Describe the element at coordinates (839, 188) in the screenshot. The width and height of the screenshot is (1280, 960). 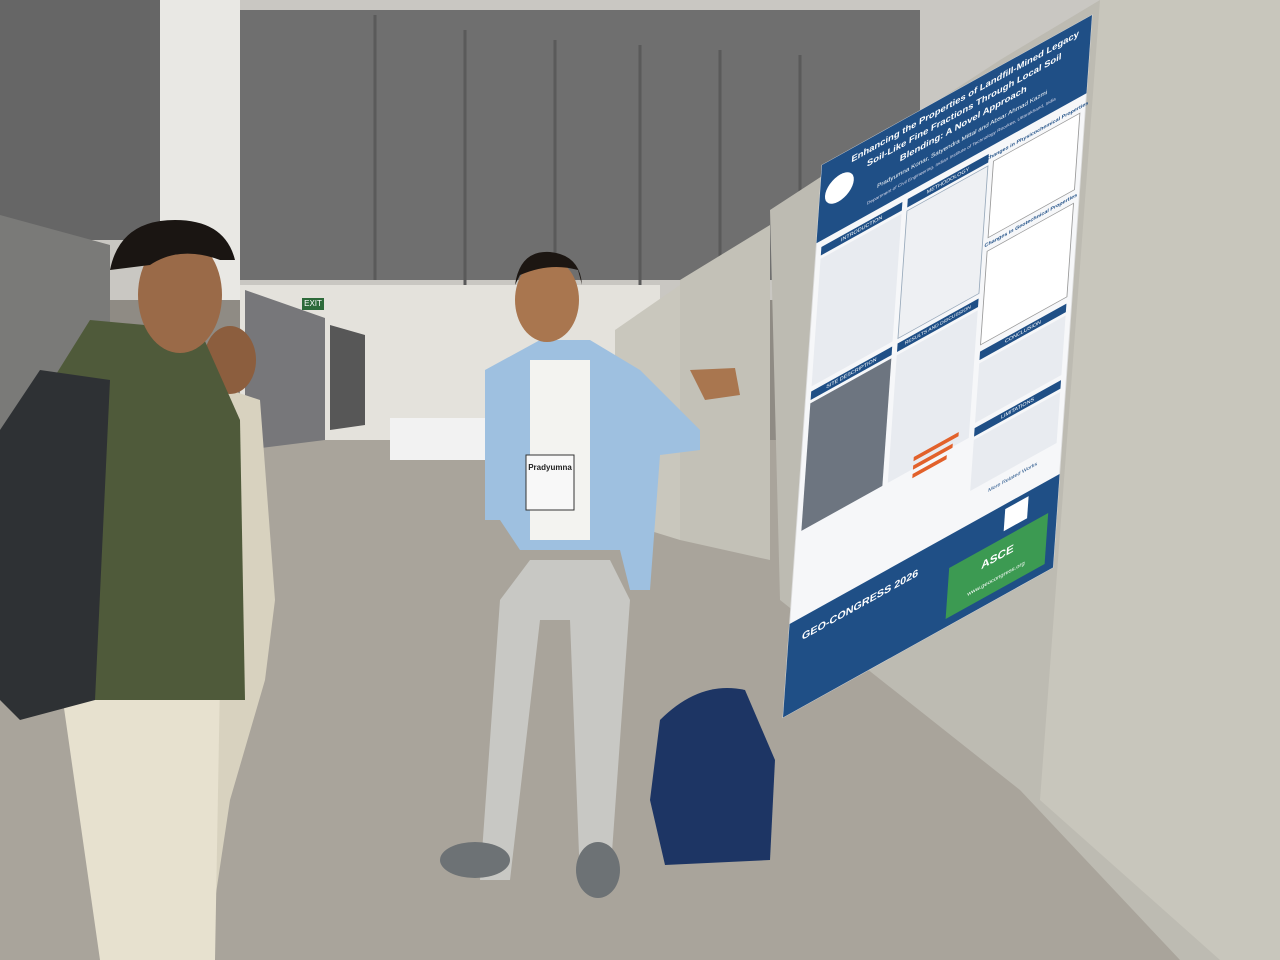
I see `logo` at that location.